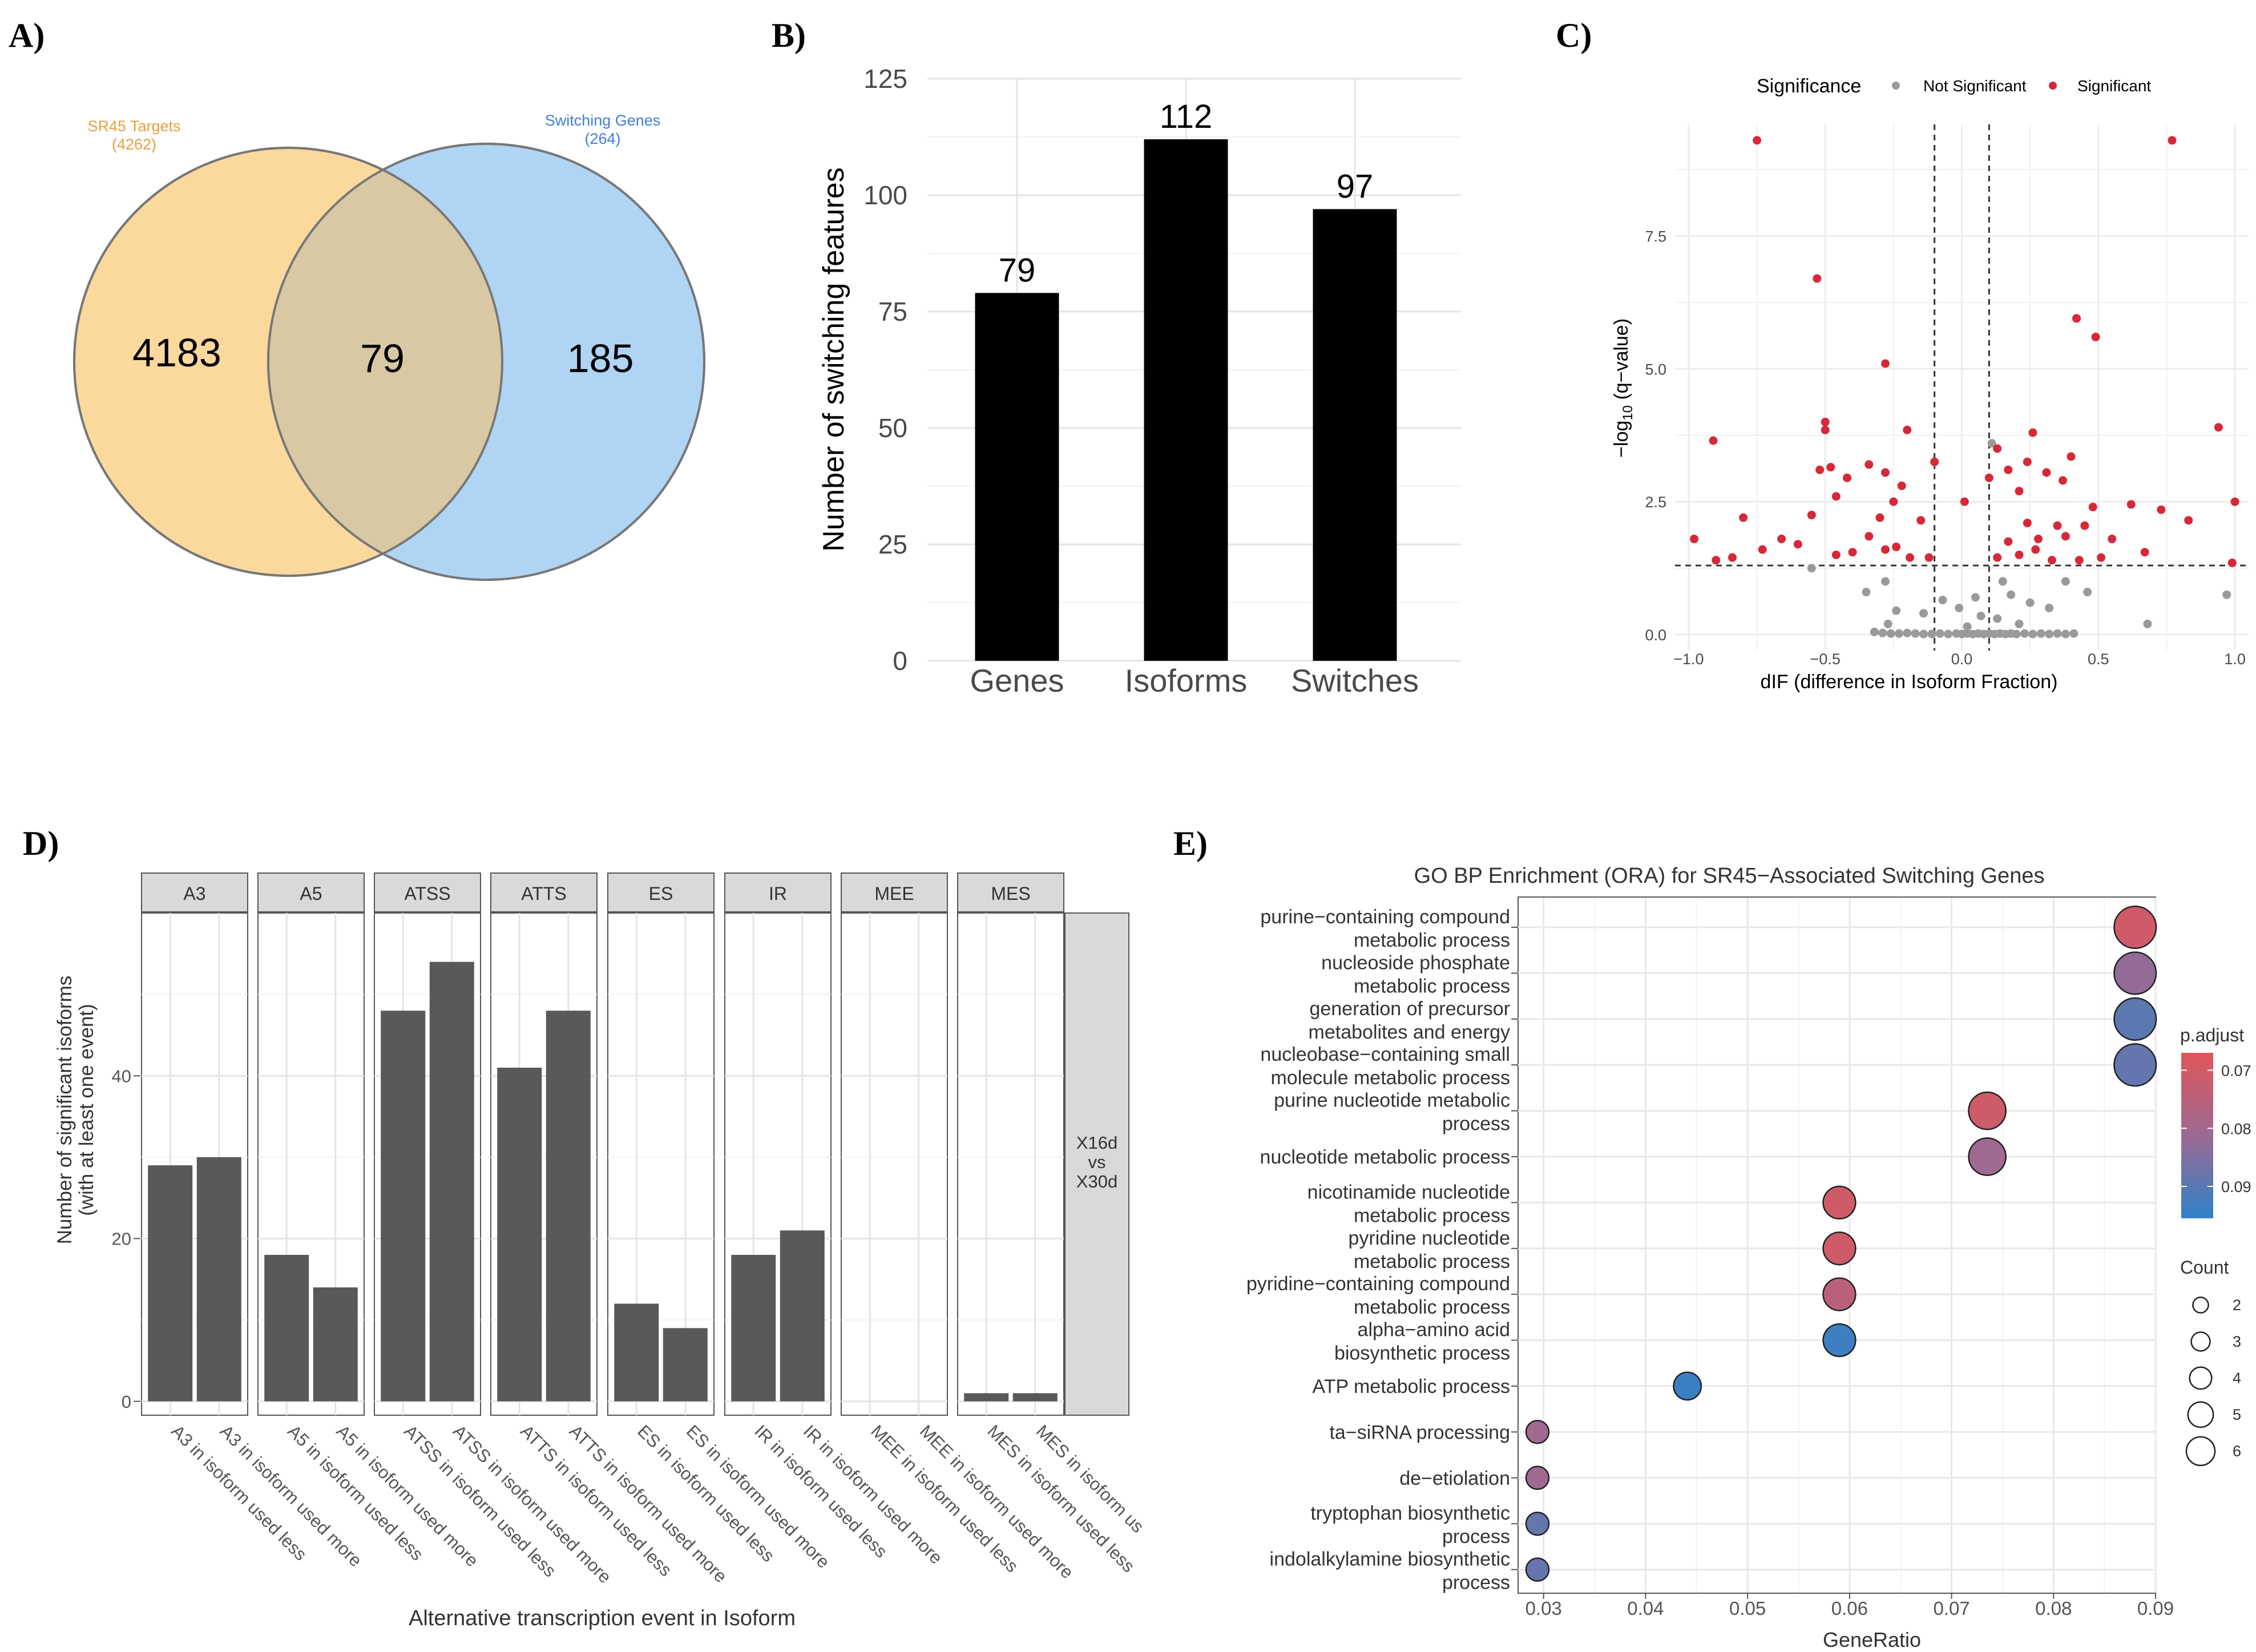 Image resolution: width=2256 pixels, height=1652 pixels. I want to click on panel-label-a: A), so click(27, 35).